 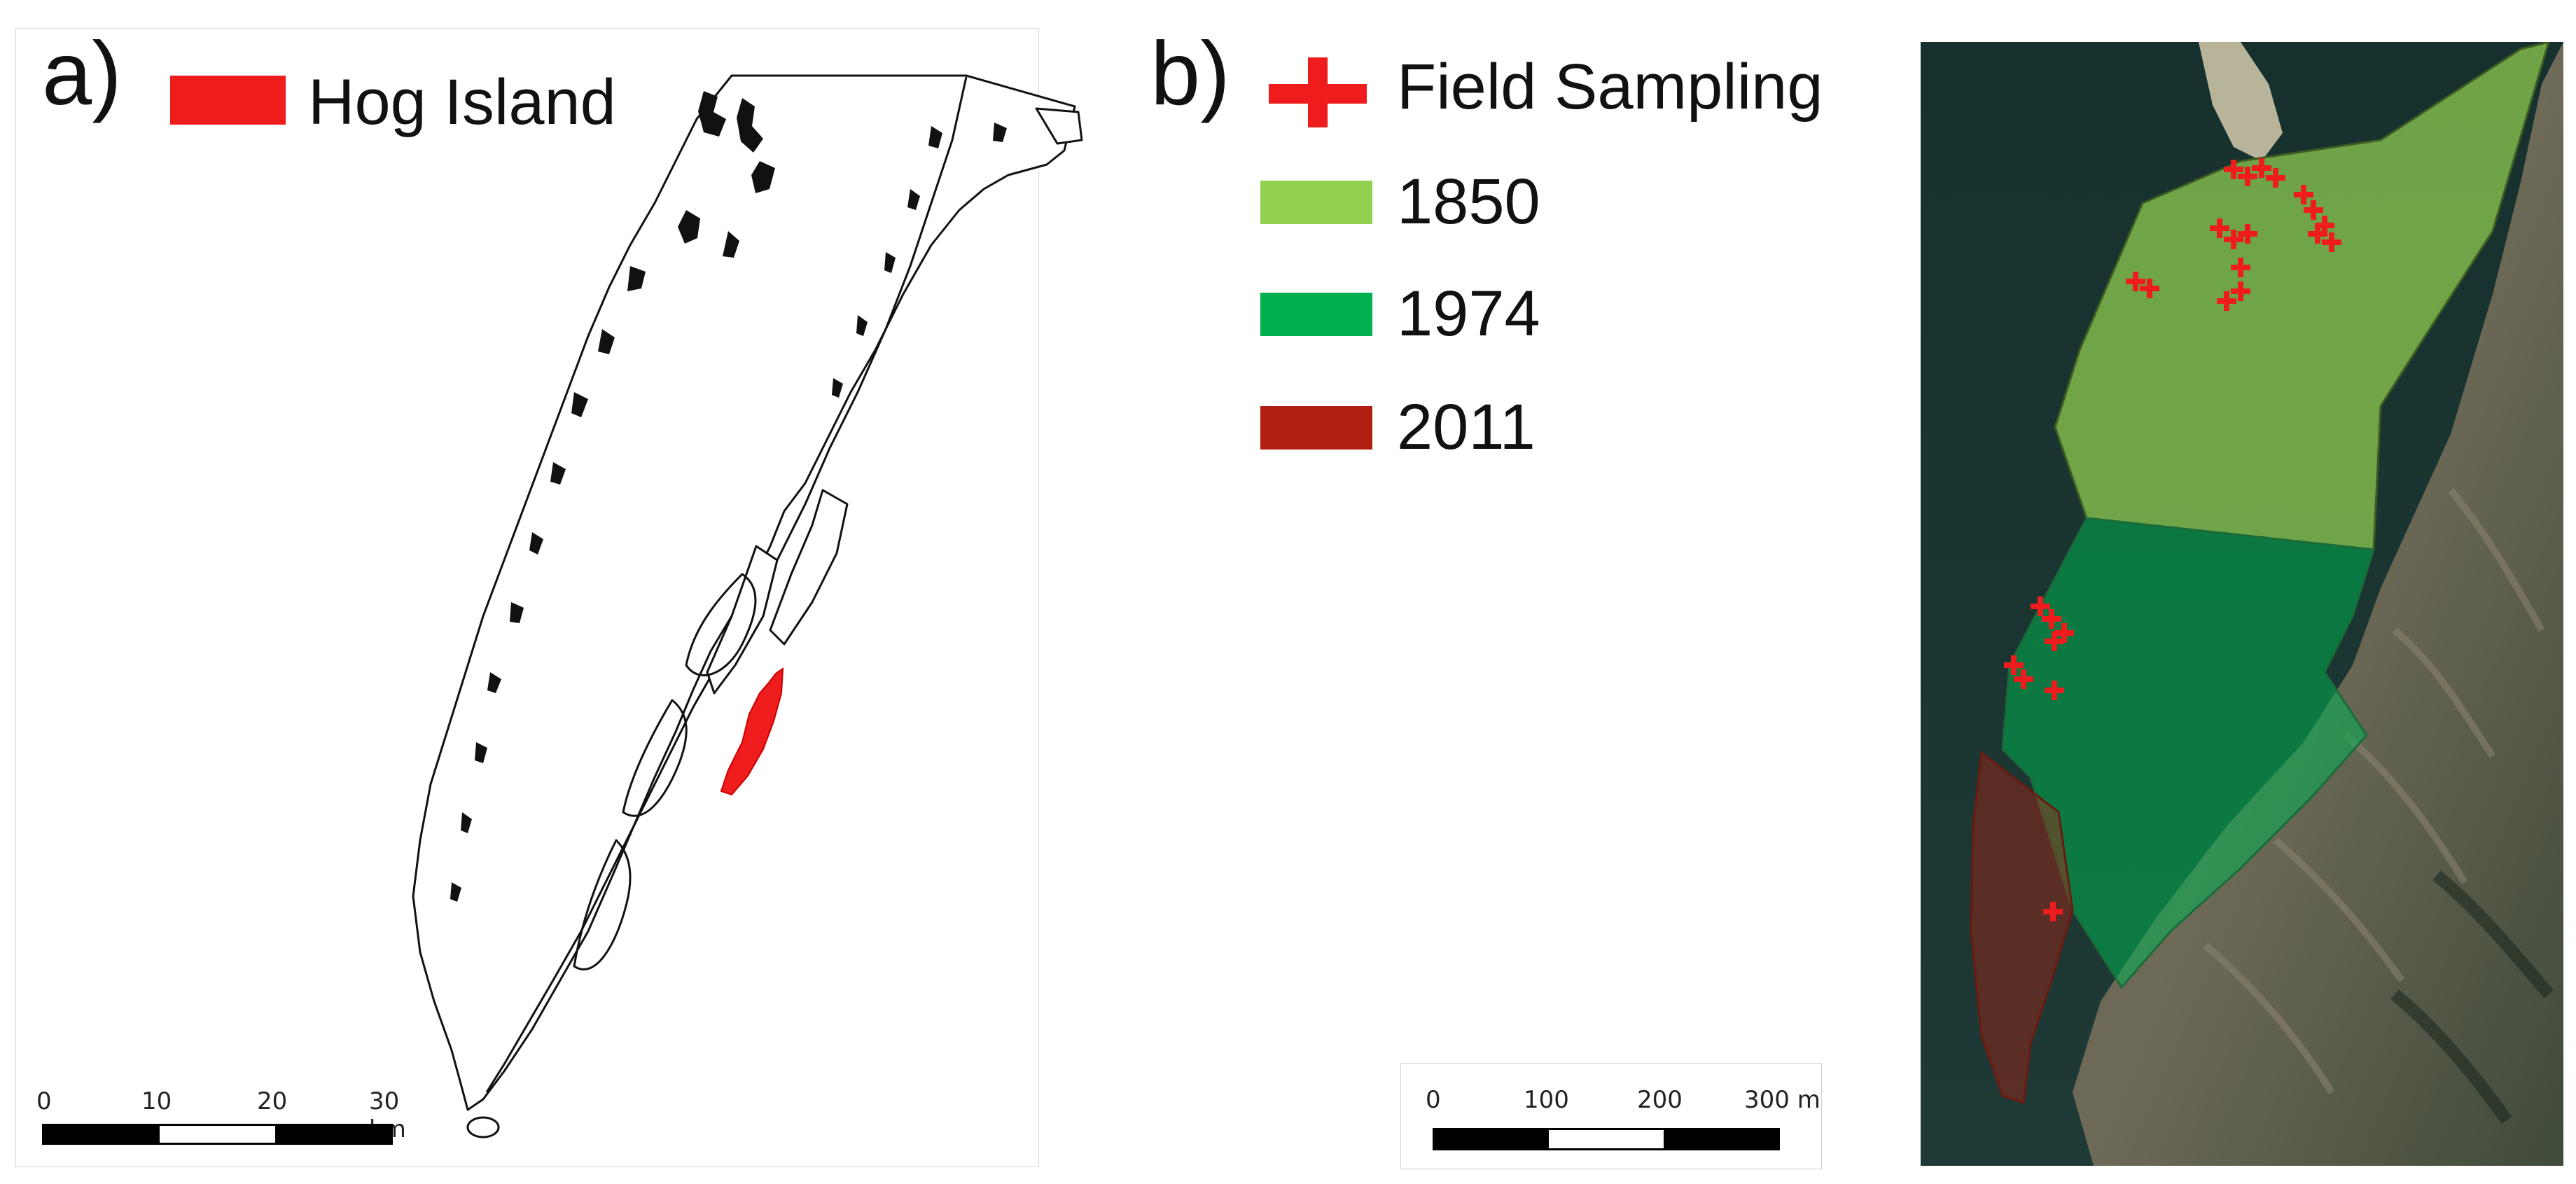 What do you see at coordinates (2022, 928) in the screenshot?
I see `polygon-2011` at bounding box center [2022, 928].